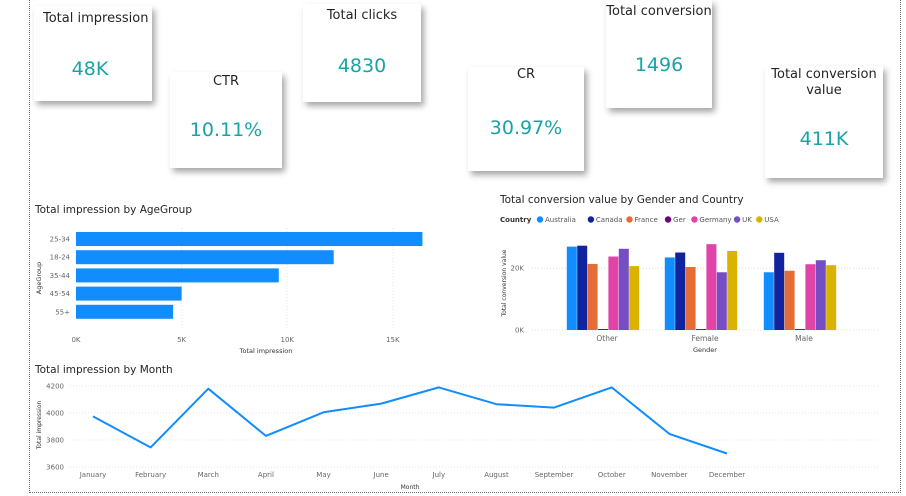 This screenshot has height=496, width=906. Describe the element at coordinates (287, 340) in the screenshot. I see `age-x-tick-label: 10K` at that location.